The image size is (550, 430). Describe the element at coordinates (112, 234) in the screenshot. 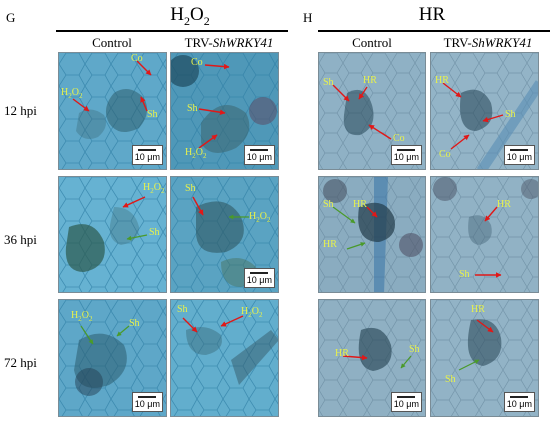

I see `micrograph-g-36hpi-control: H2O2 Sh` at that location.